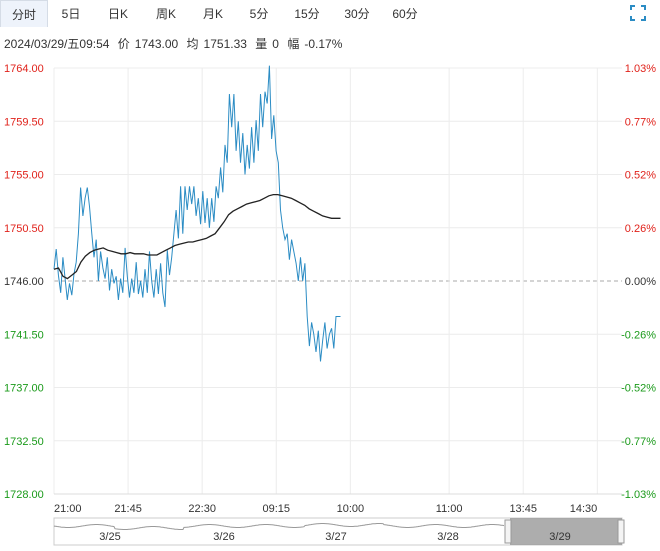 The height and width of the screenshot is (551, 660). What do you see at coordinates (357, 14) in the screenshot?
I see `tab-7: 30分` at bounding box center [357, 14].